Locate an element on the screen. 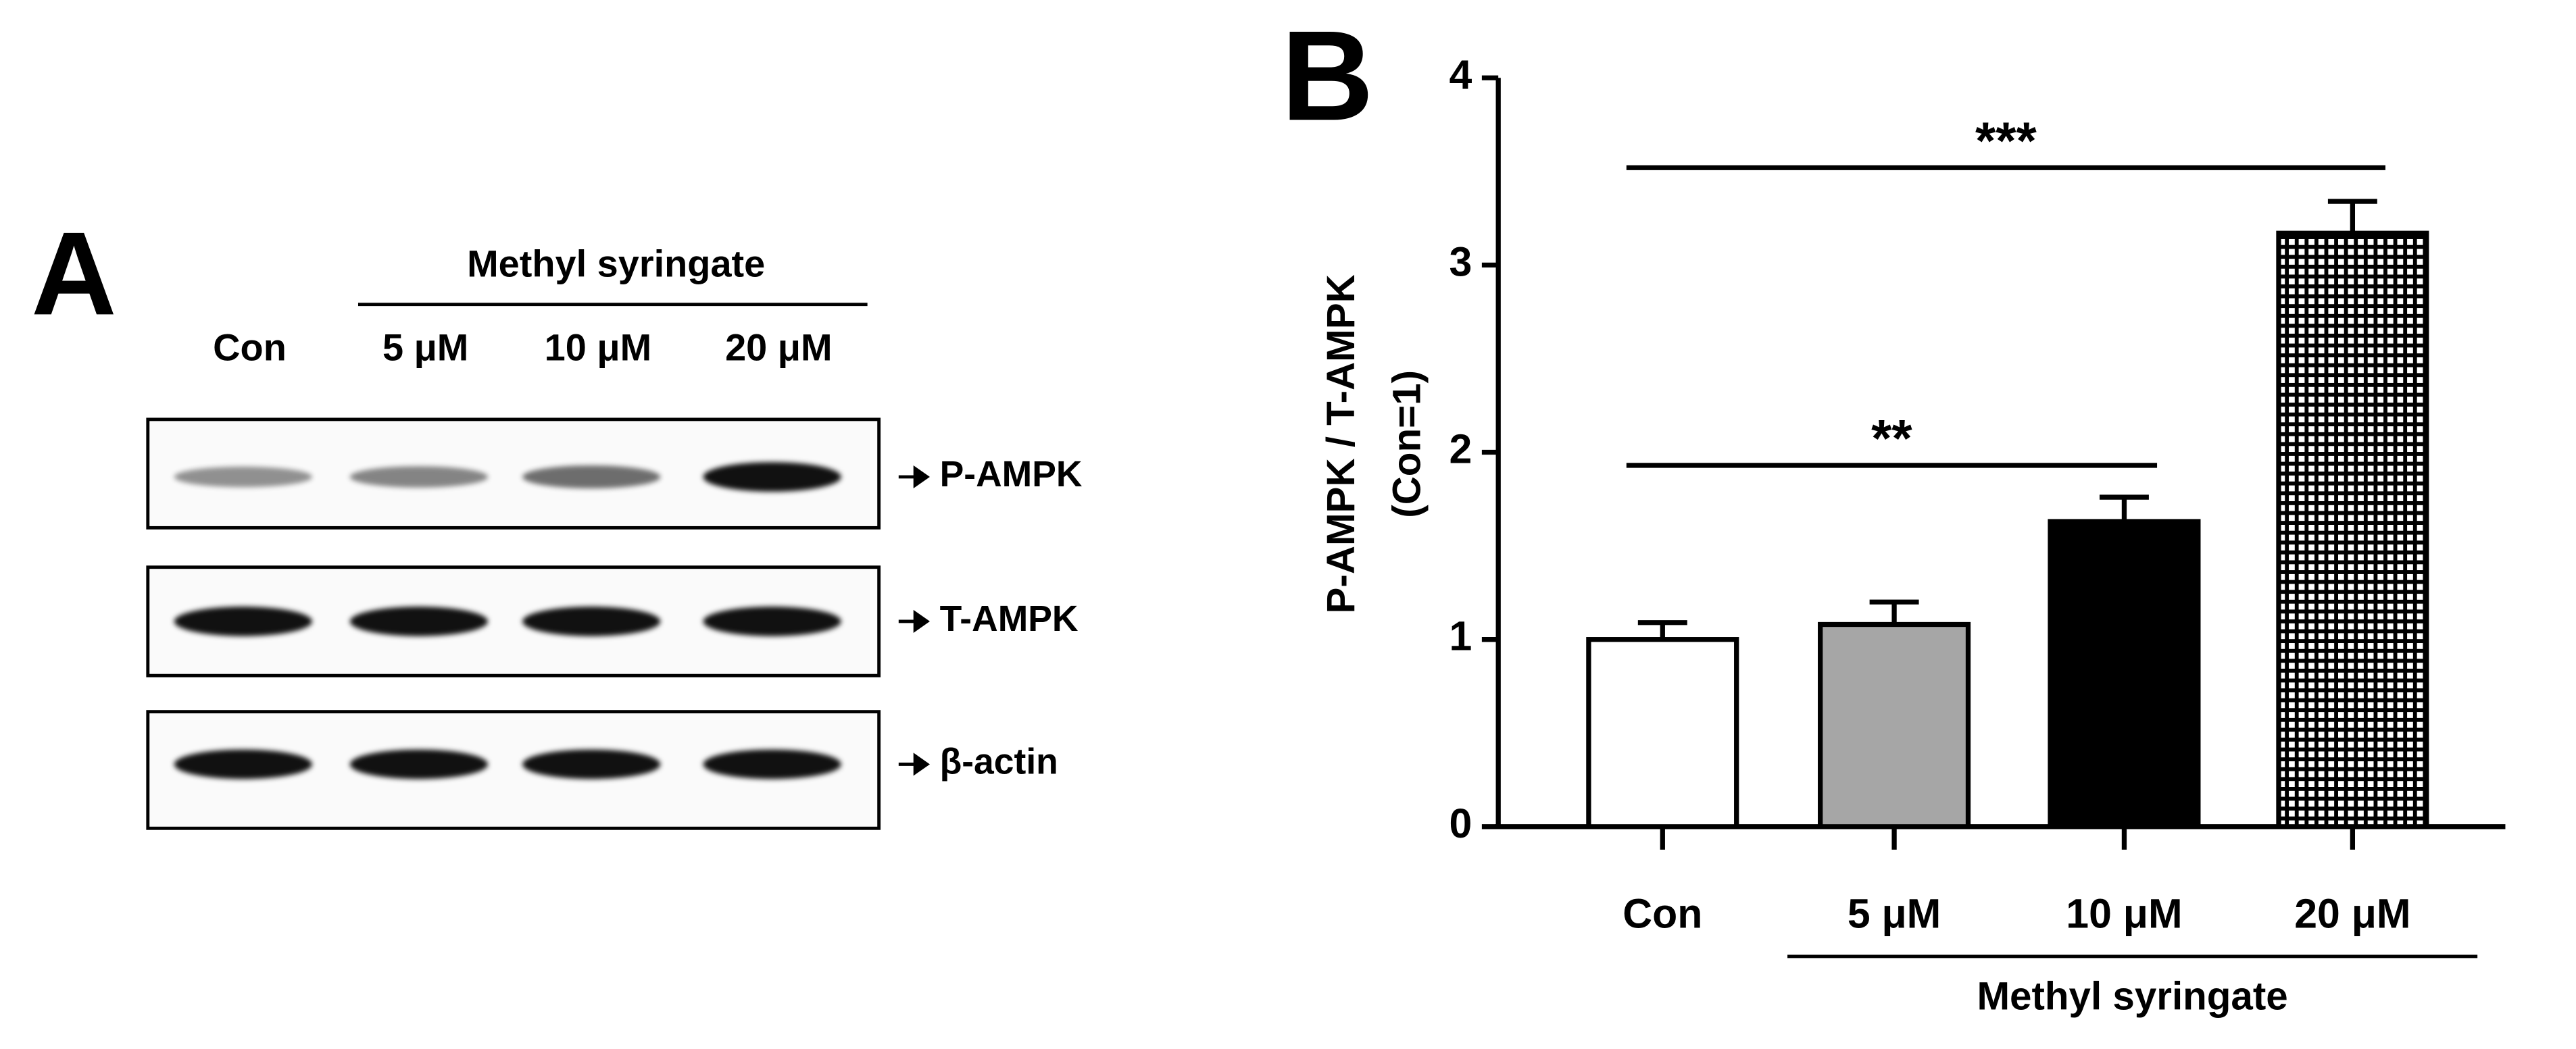 The width and height of the screenshot is (2576, 1049). panel-a-label: A is located at coordinates (74, 274).